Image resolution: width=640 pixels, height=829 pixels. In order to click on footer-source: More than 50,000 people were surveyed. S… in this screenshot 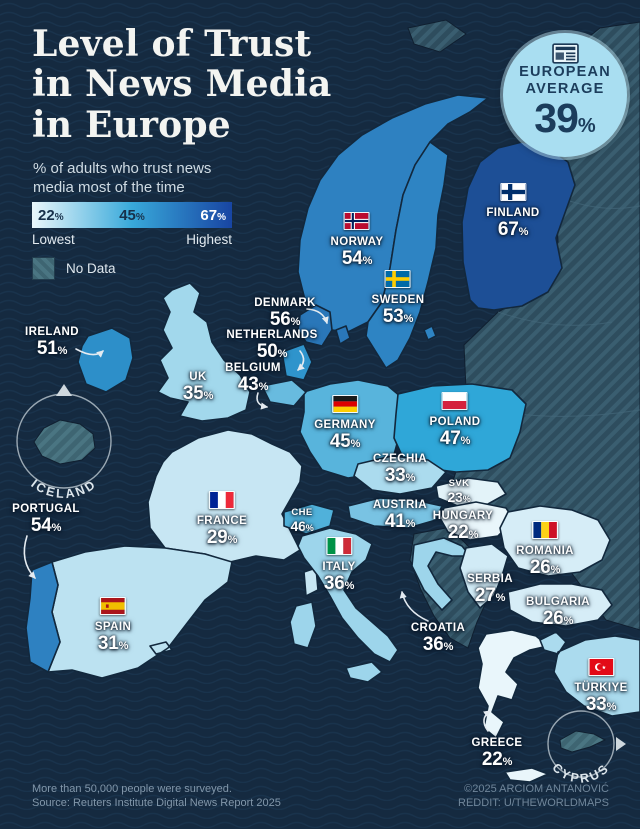, I will do `click(156, 797)`.